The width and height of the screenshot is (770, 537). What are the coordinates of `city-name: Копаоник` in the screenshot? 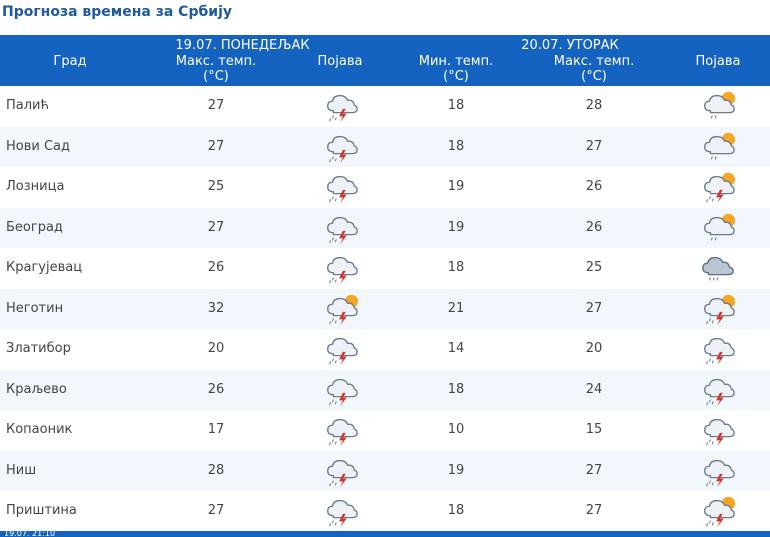 It's located at (39, 429).